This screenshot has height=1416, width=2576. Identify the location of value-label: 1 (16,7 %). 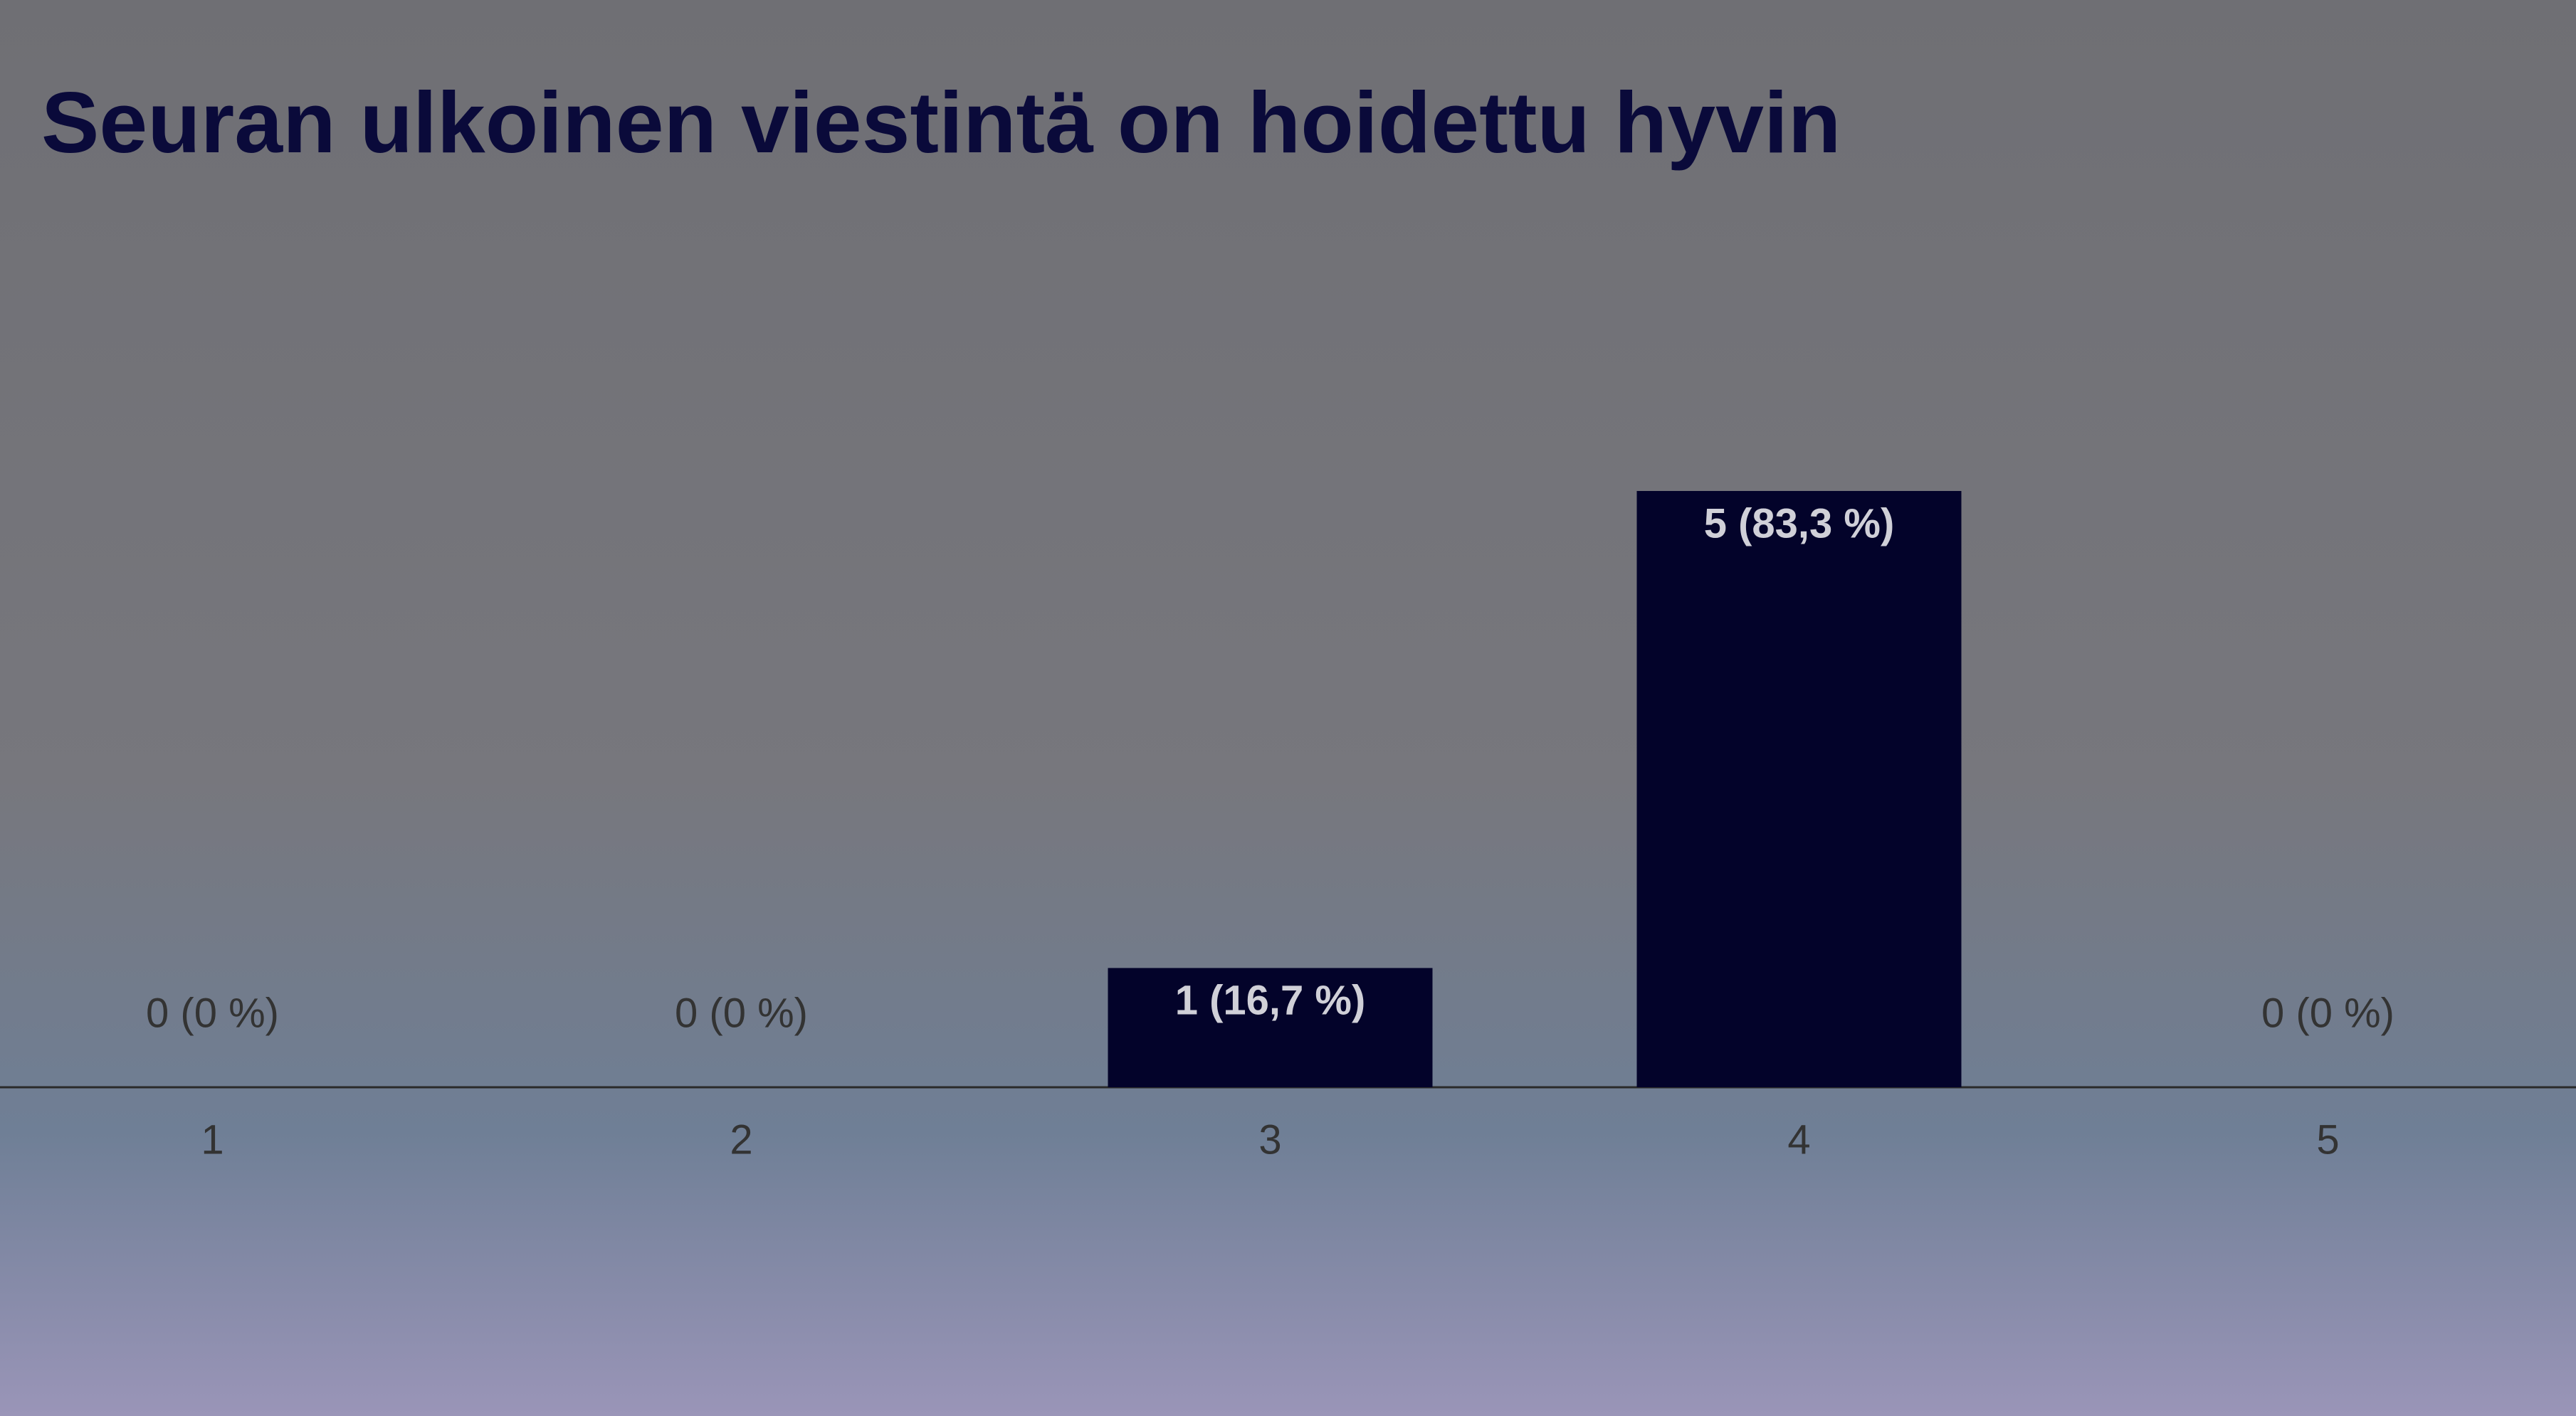
(1271, 1001).